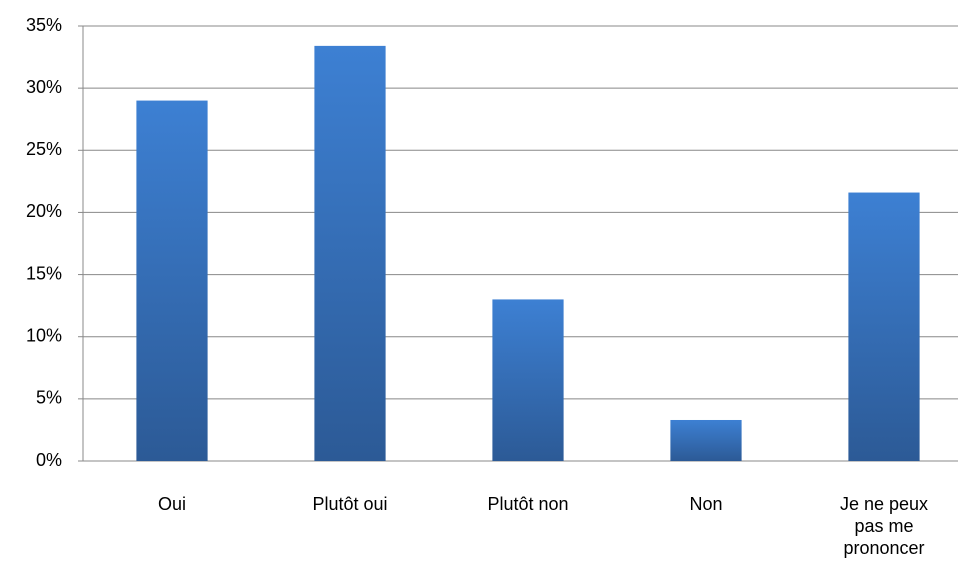 This screenshot has height=571, width=960. What do you see at coordinates (44, 87) in the screenshot?
I see `y-tick-label: 30%` at bounding box center [44, 87].